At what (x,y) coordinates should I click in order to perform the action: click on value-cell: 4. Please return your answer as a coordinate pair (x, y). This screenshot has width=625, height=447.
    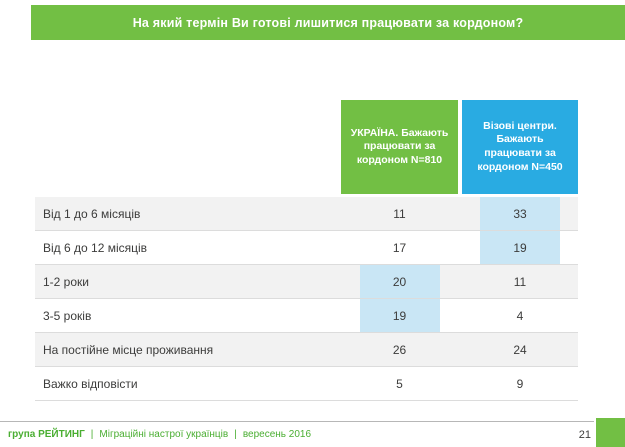
    Looking at the image, I should click on (520, 315).